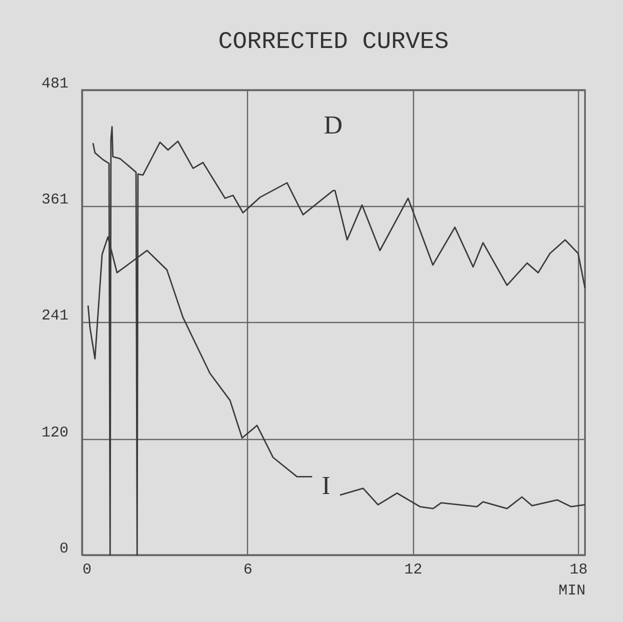 The width and height of the screenshot is (623, 622). What do you see at coordinates (87, 570) in the screenshot?
I see `x-tick-label: 0` at bounding box center [87, 570].